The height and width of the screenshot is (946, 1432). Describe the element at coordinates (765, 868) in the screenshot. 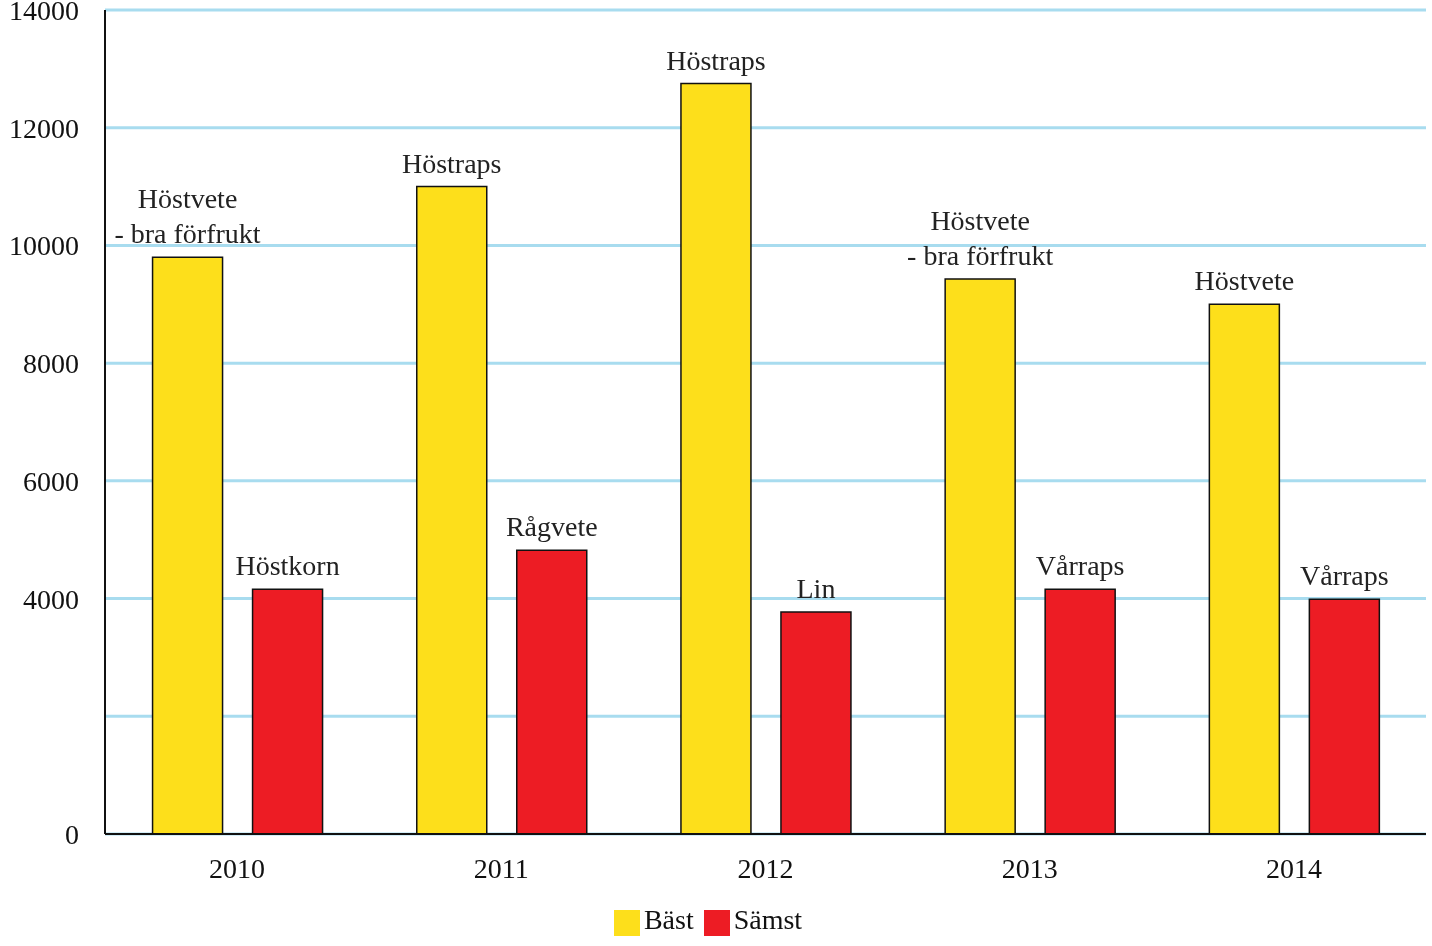

I see `x-tick-label: 2012` at that location.